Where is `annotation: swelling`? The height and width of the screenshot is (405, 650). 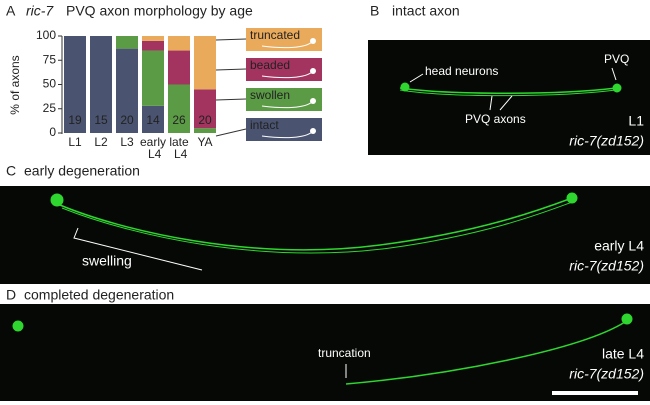
annotation: swelling is located at coordinates (107, 261).